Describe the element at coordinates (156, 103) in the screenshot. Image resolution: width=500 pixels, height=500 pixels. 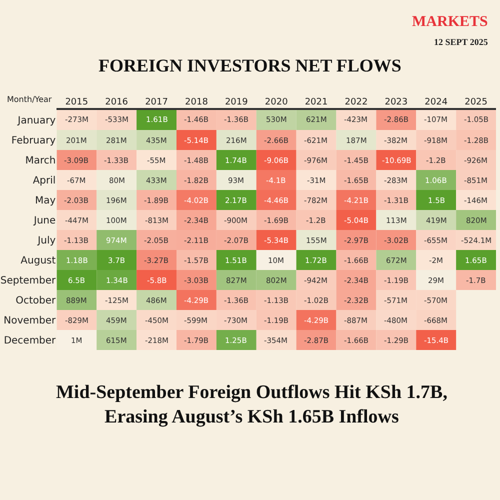
I see `x-tick-label: 2017` at that location.